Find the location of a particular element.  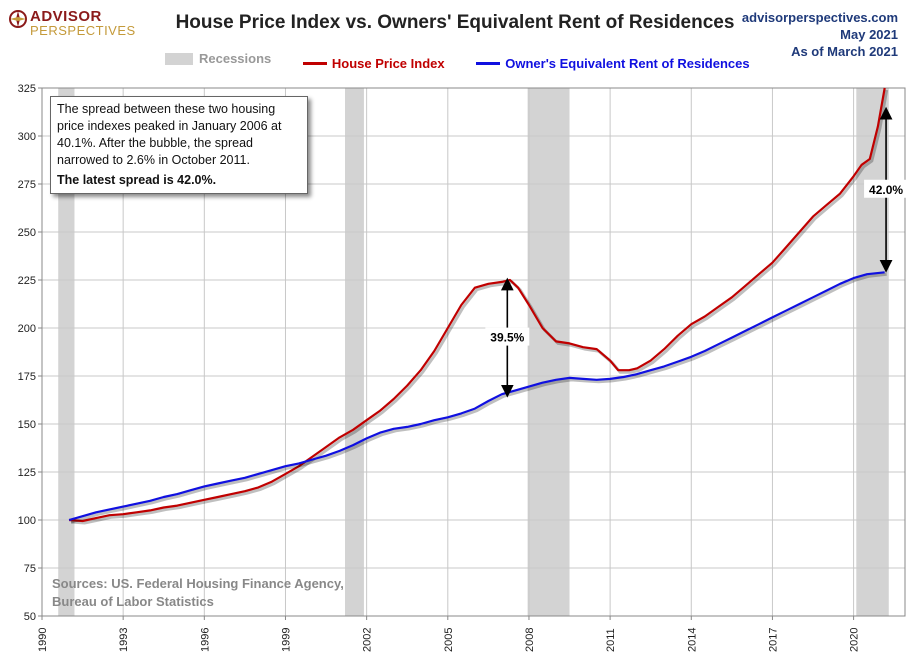

x-tick-label: 1999 is located at coordinates (286, 640).